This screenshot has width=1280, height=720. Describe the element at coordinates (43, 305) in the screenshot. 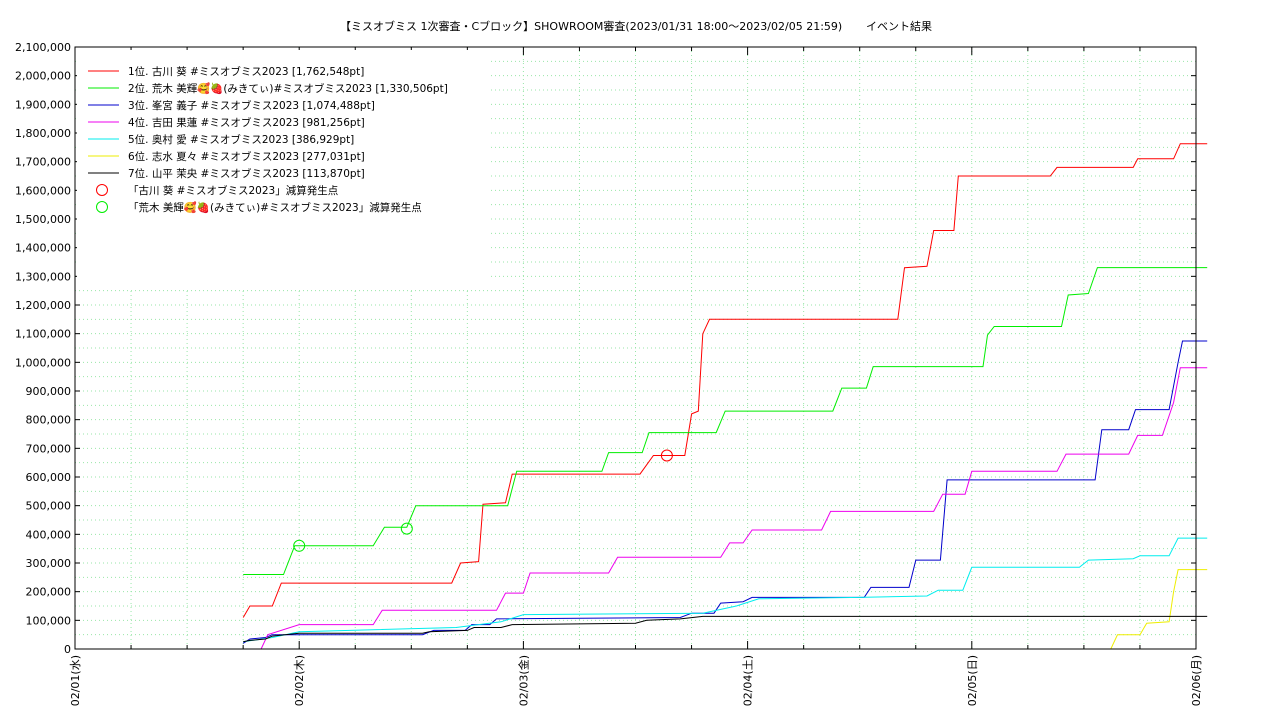

I see `y-tick-label: 1,200,000` at that location.